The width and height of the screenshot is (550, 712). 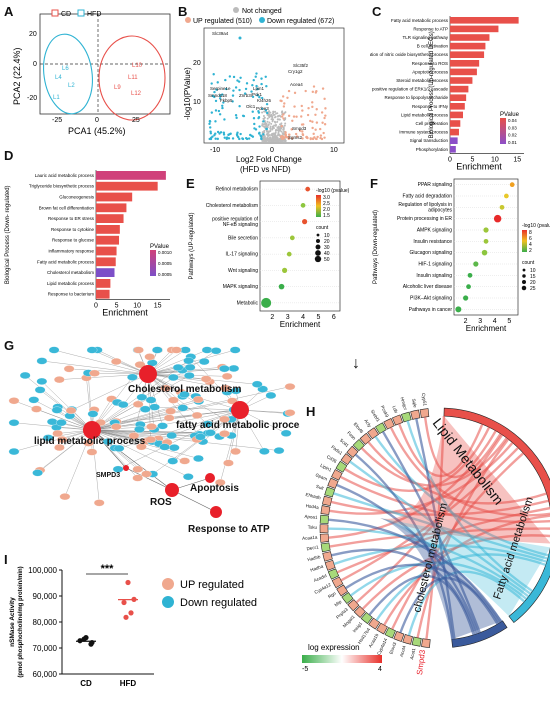 I want to click on hfd-ellipse, so click(x=68, y=74).